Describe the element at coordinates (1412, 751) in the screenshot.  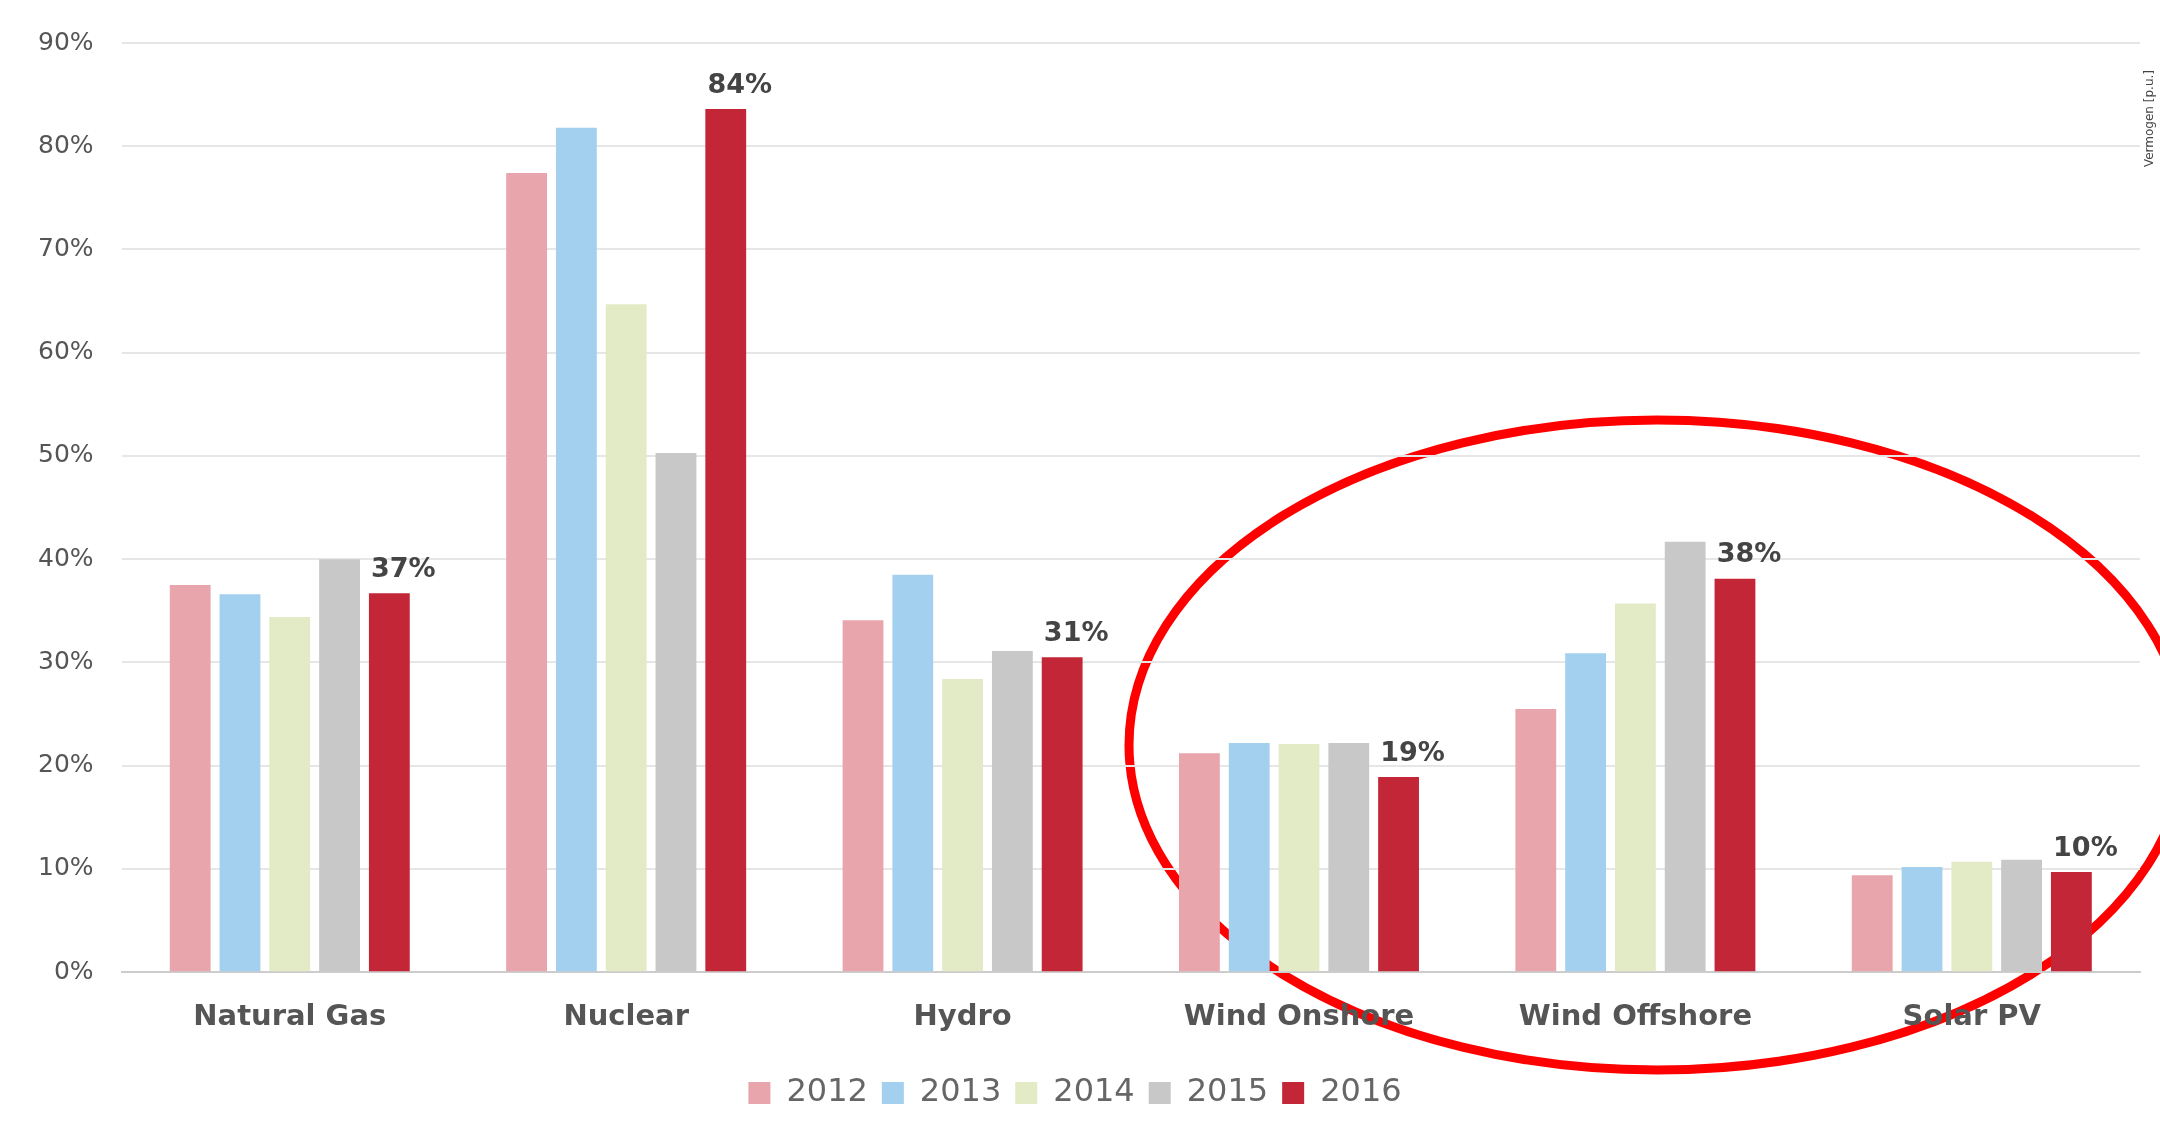
I see `data-label: 19%` at that location.